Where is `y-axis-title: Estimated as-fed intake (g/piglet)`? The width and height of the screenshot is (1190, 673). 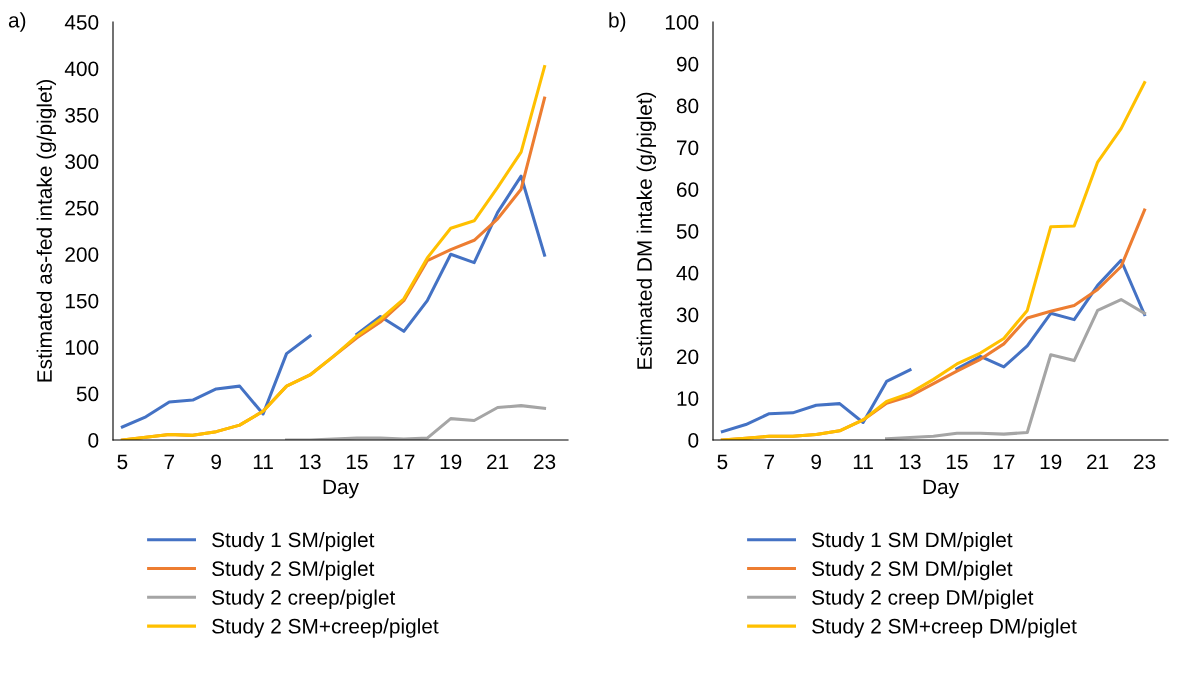
y-axis-title: Estimated as-fed intake (g/piglet) is located at coordinates (46, 231).